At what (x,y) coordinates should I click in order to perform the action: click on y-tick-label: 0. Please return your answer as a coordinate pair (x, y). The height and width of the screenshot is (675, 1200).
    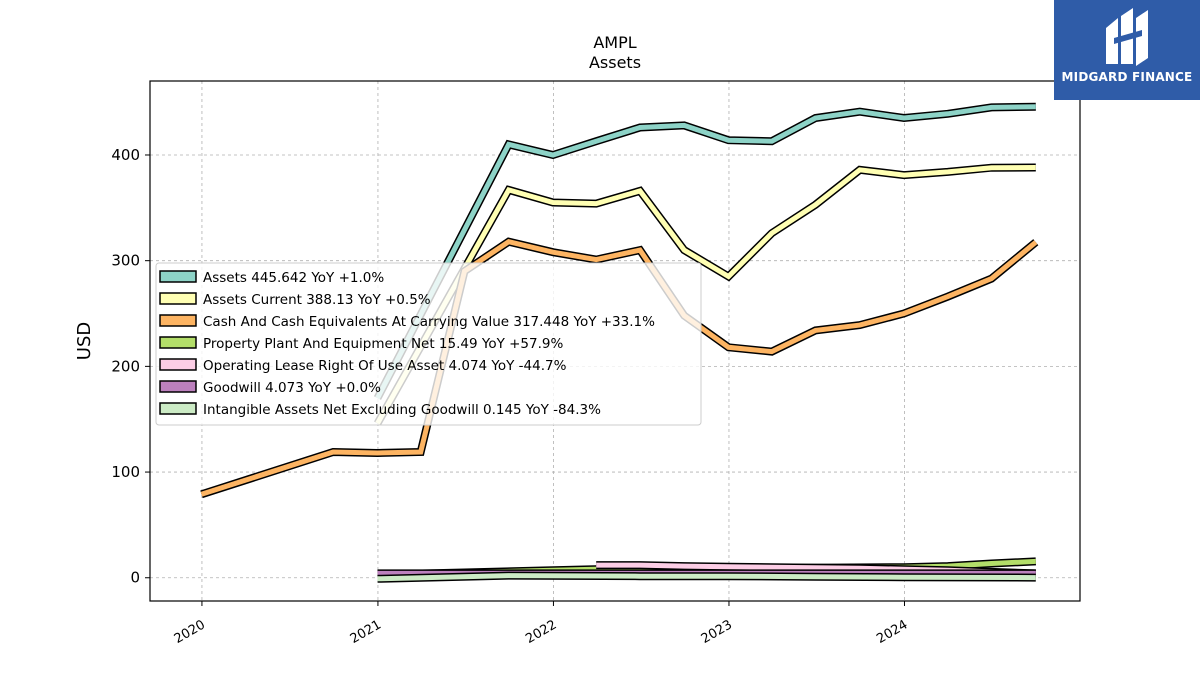
    Looking at the image, I should click on (135, 578).